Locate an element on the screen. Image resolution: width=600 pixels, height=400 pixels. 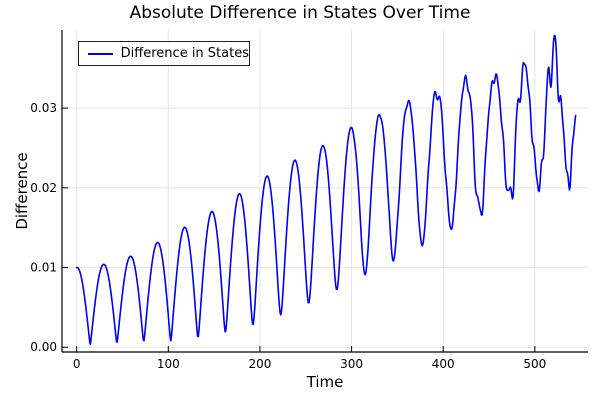
legend-label: Difference in States is located at coordinates (184, 53).